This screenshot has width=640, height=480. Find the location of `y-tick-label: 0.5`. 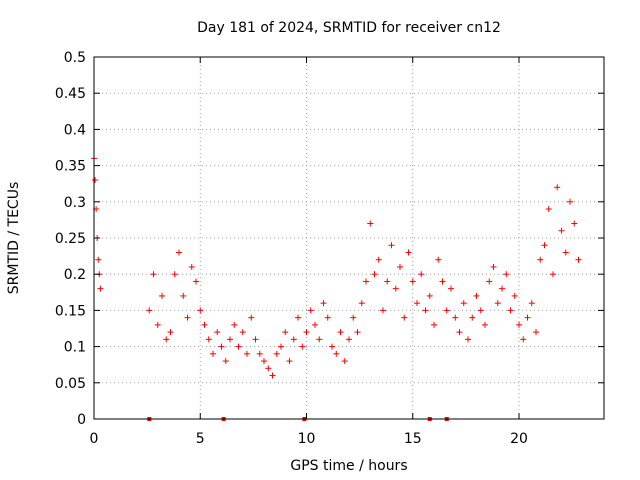

y-tick-label: 0.5 is located at coordinates (75, 58).